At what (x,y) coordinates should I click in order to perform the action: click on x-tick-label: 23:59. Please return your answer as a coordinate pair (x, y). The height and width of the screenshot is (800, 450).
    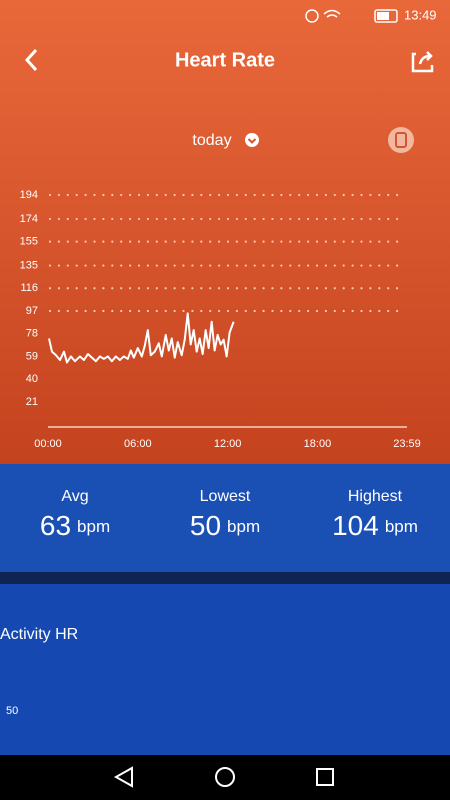
    Looking at the image, I should click on (407, 444).